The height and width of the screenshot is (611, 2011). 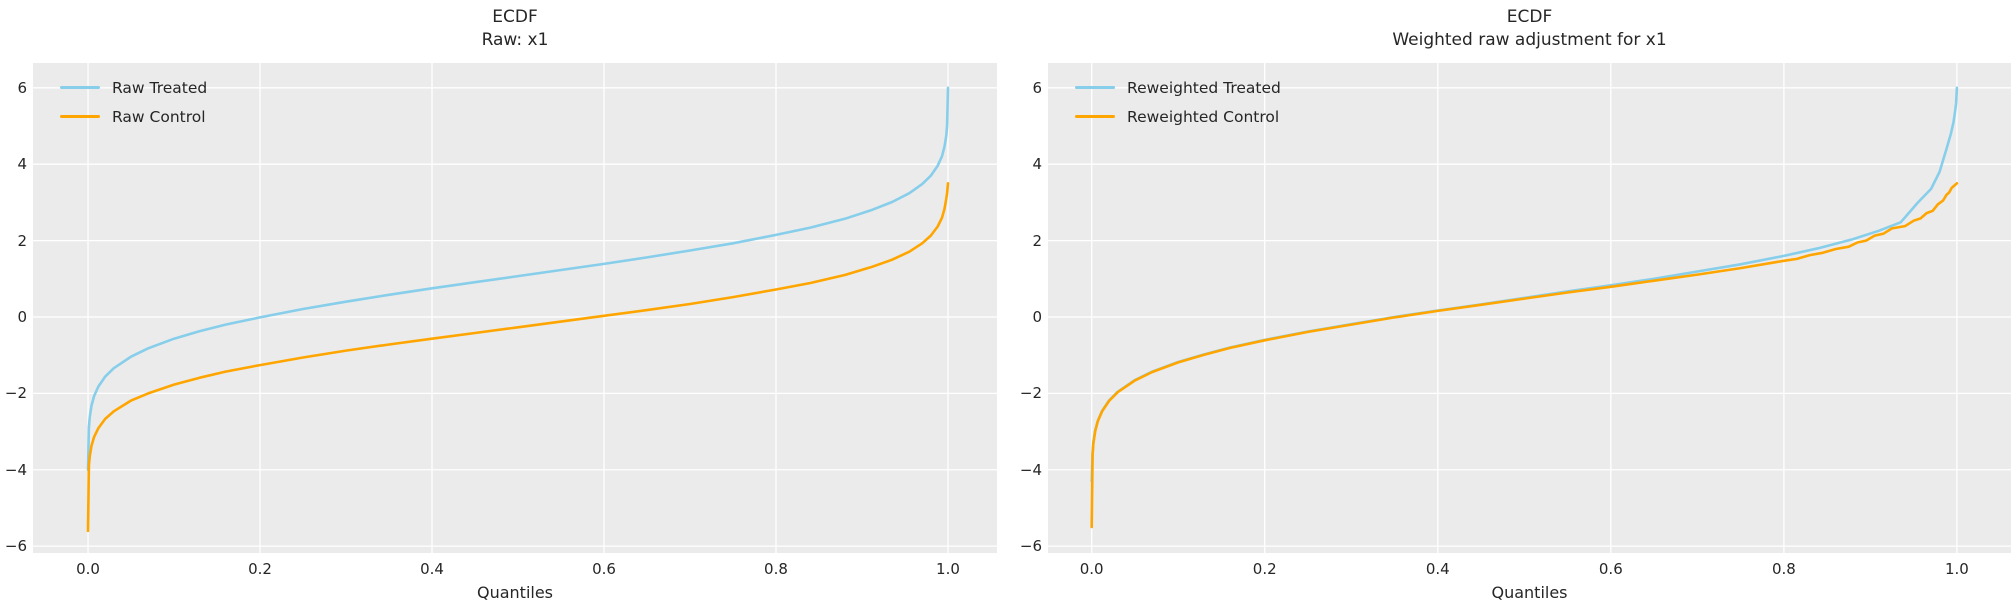 I want to click on legend-label: Reweighted Treated, so click(x=1204, y=87).